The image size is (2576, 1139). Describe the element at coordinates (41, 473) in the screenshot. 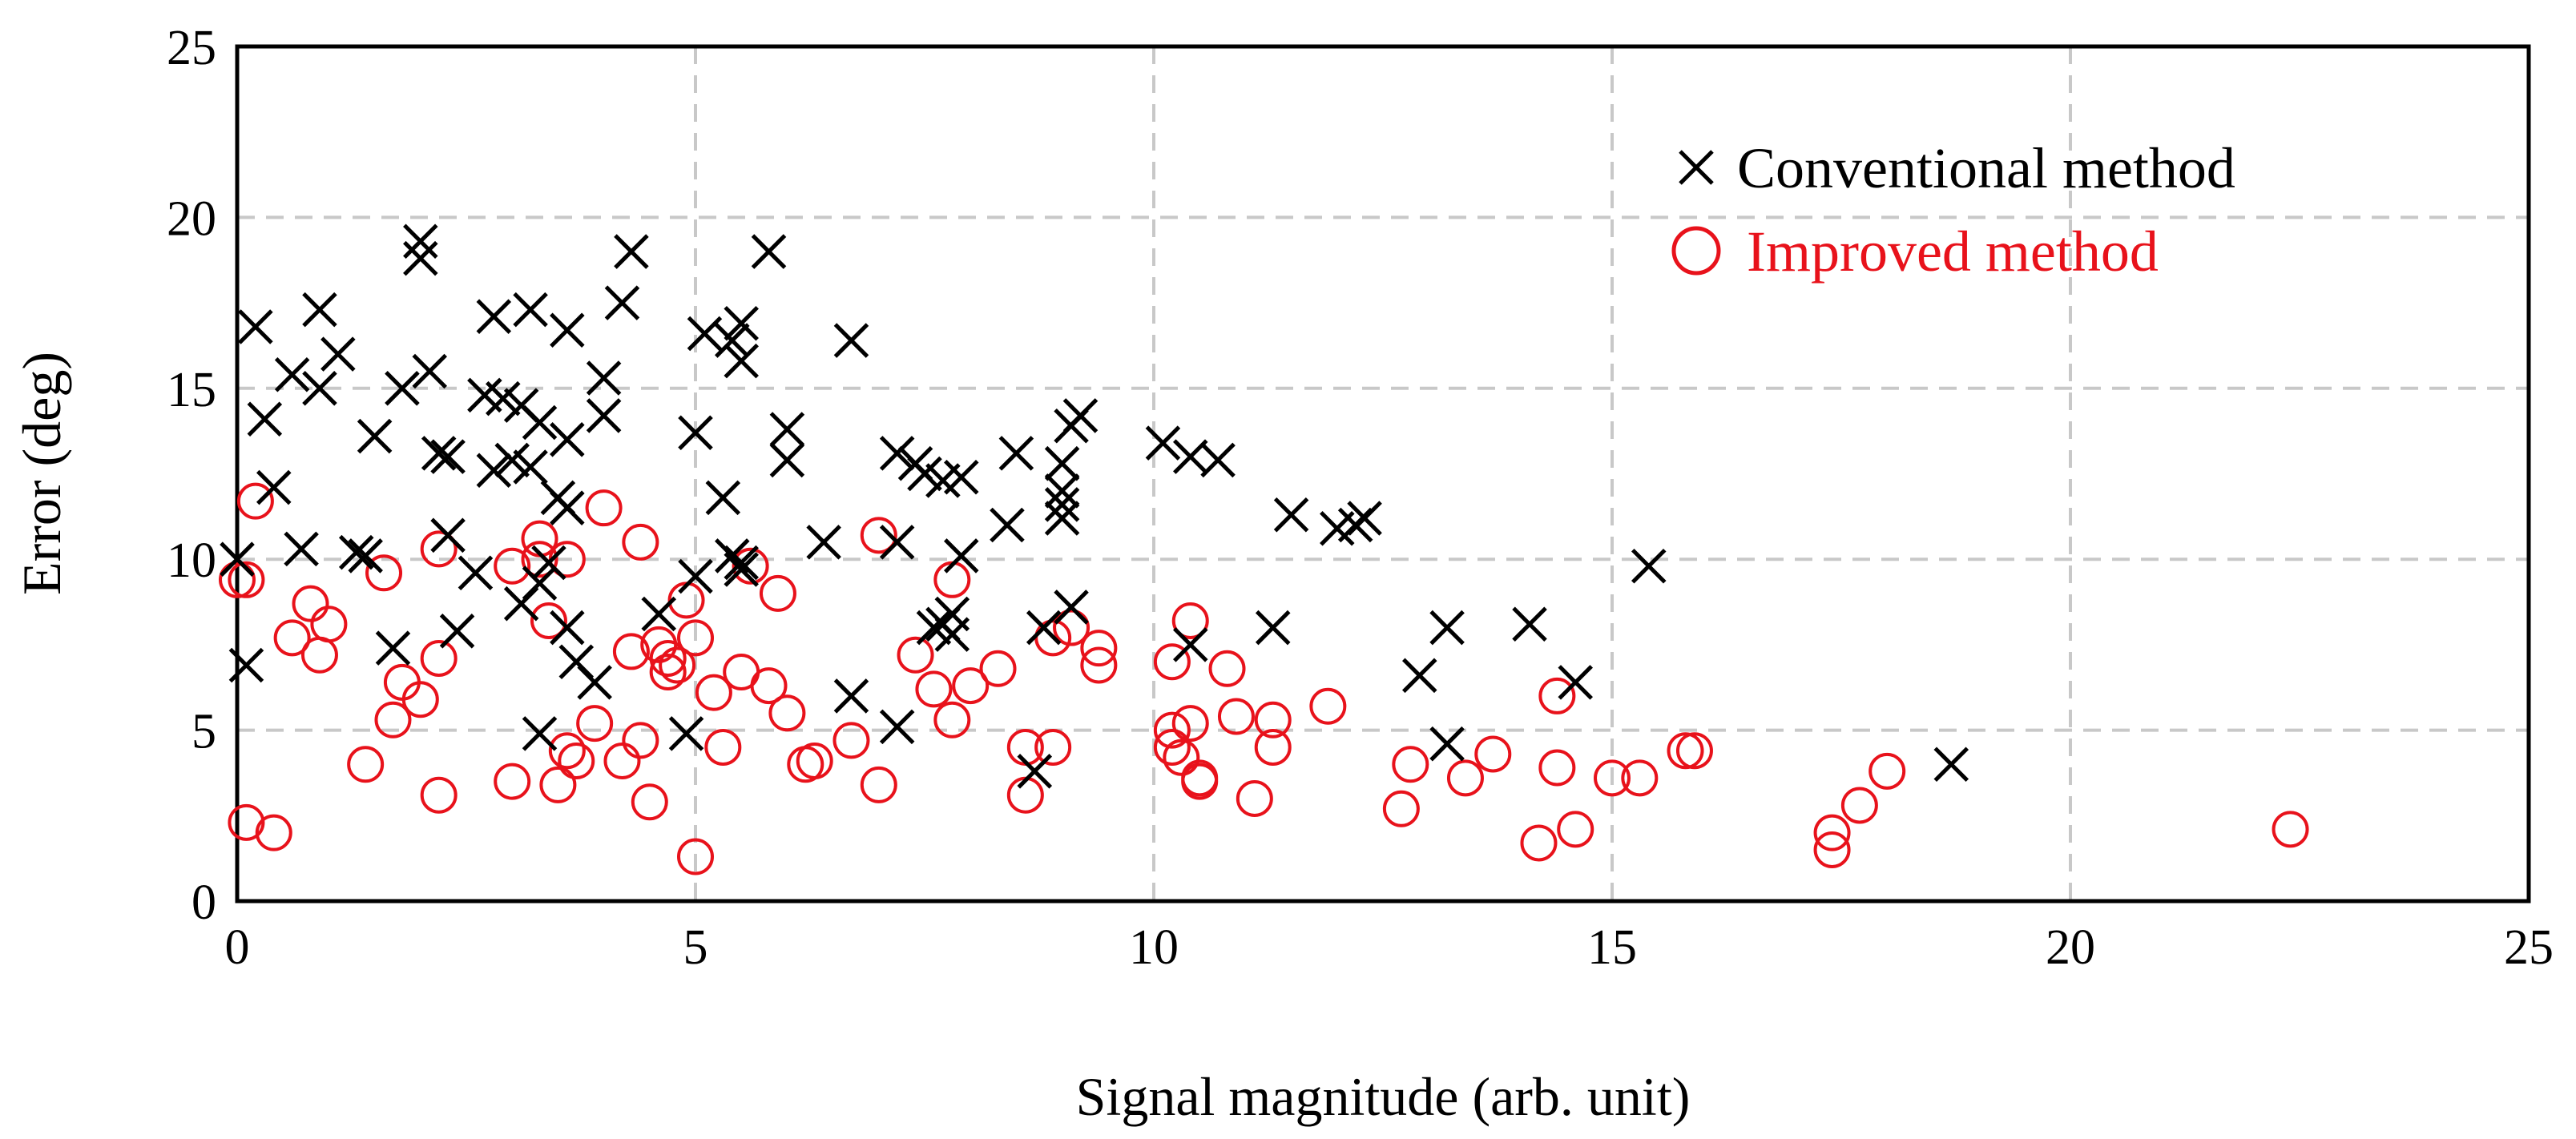

I see `y-axis-title: Error (deg)` at that location.